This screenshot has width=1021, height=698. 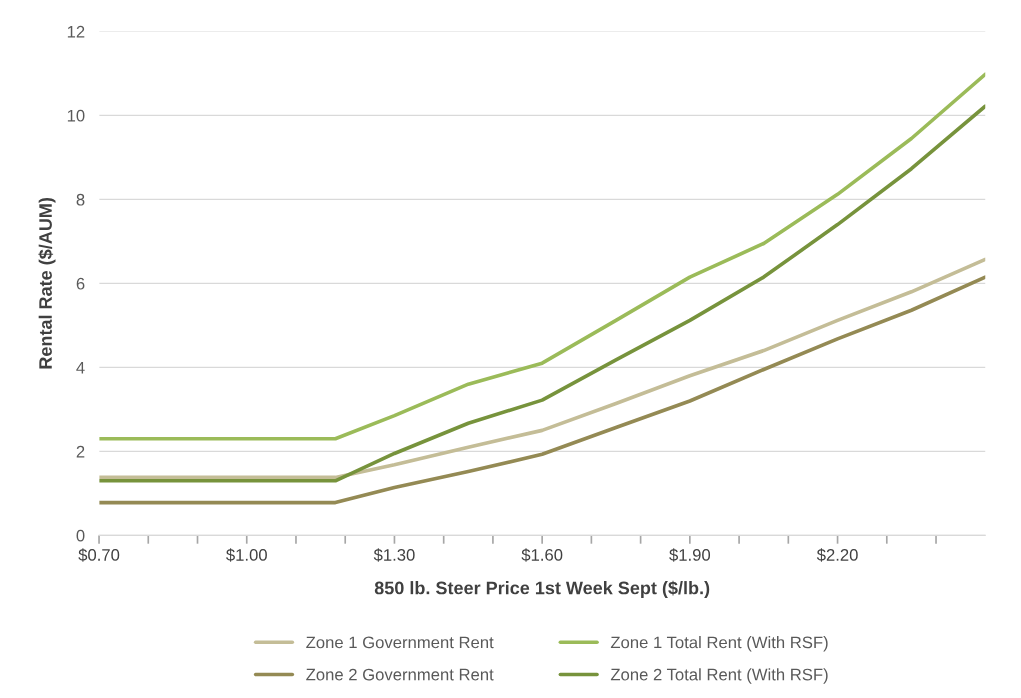 I want to click on x-tick-label: $1.30, so click(x=394, y=555).